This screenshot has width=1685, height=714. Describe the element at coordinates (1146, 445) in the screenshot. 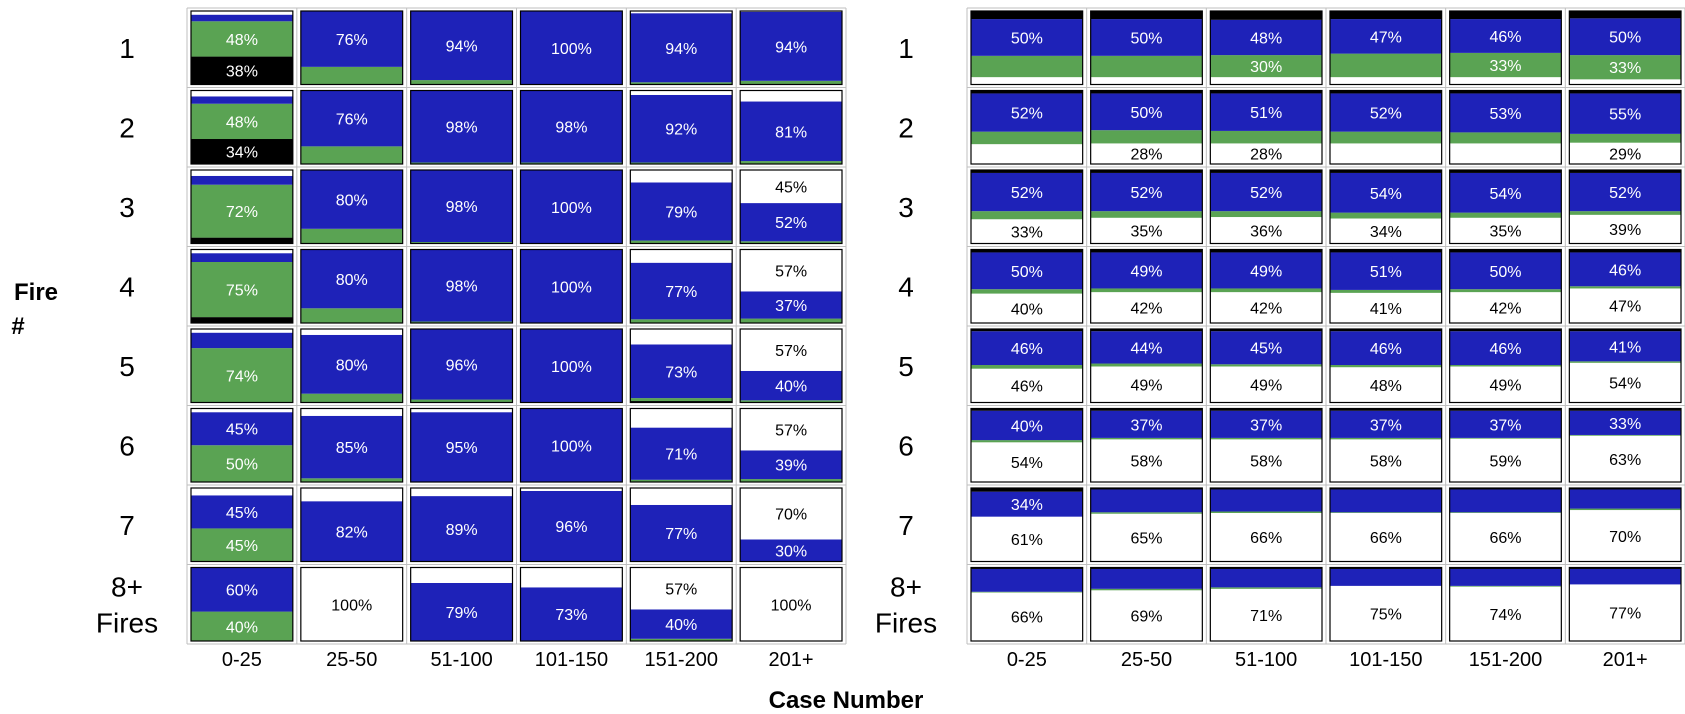

I see `stacked-bar: 37% 58%` at that location.